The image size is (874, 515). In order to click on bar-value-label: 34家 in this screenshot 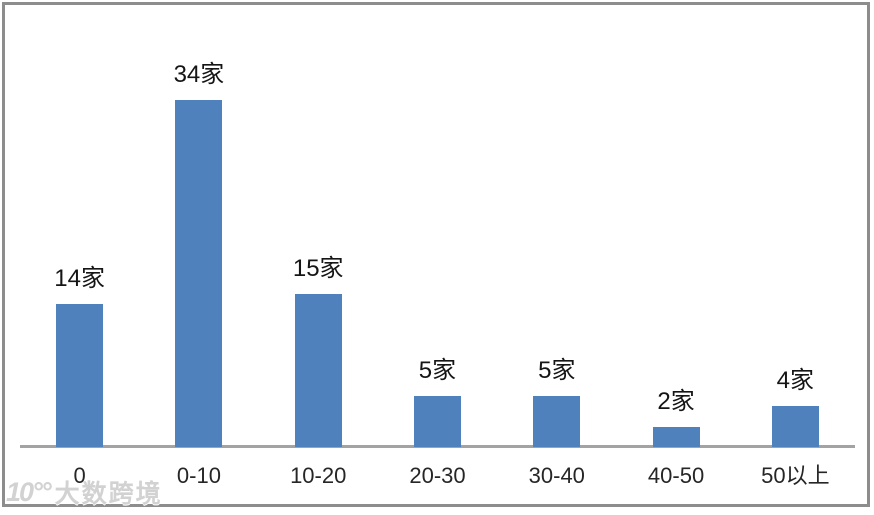, I will do `click(199, 75)`.